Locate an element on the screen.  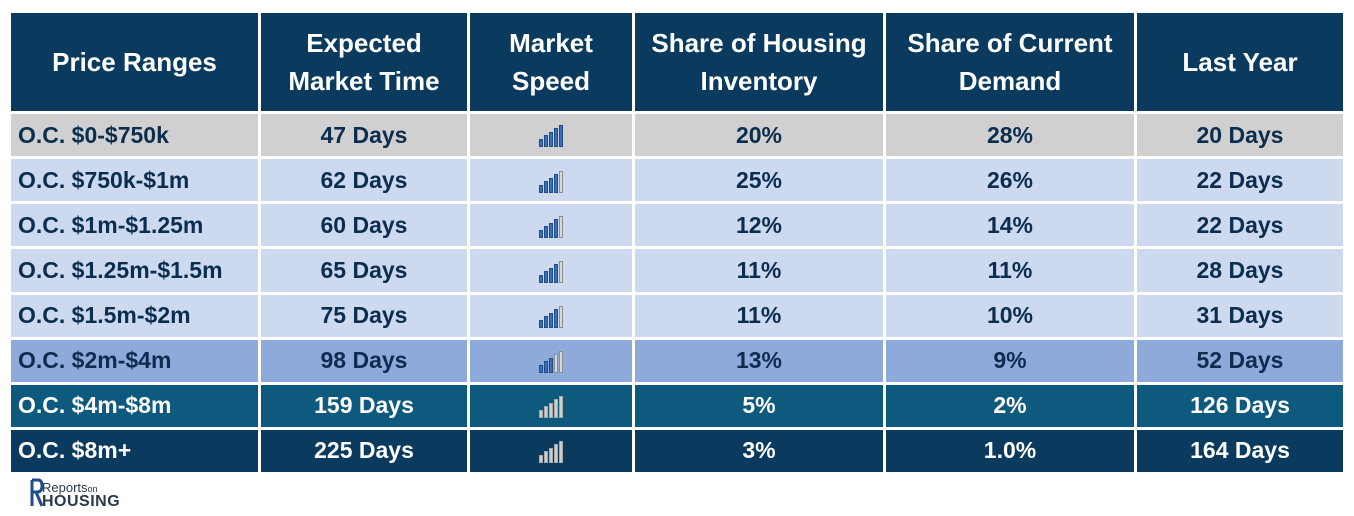
inventory-share-cell: 5% is located at coordinates (759, 405).